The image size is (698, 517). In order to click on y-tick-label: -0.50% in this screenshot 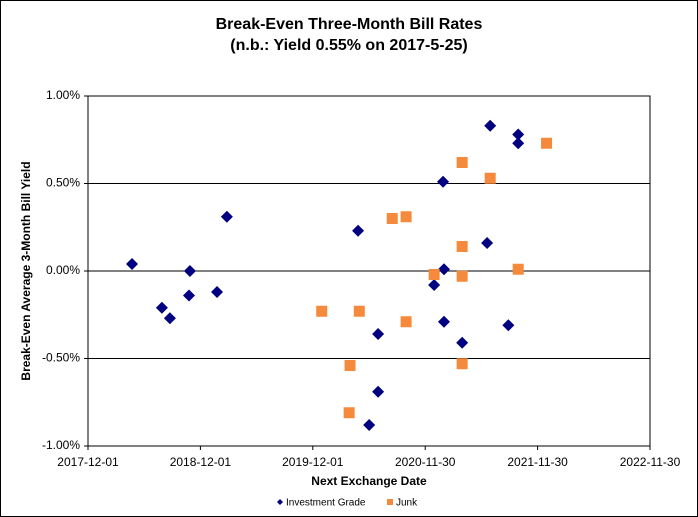, I will do `click(61, 358)`.